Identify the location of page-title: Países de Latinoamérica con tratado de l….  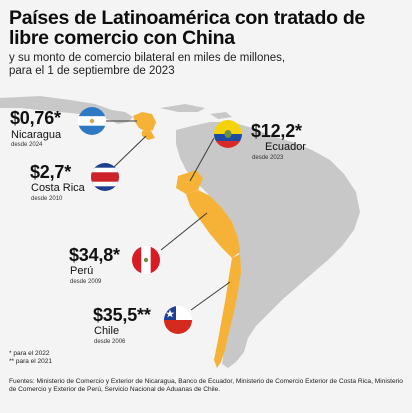
(187, 28).